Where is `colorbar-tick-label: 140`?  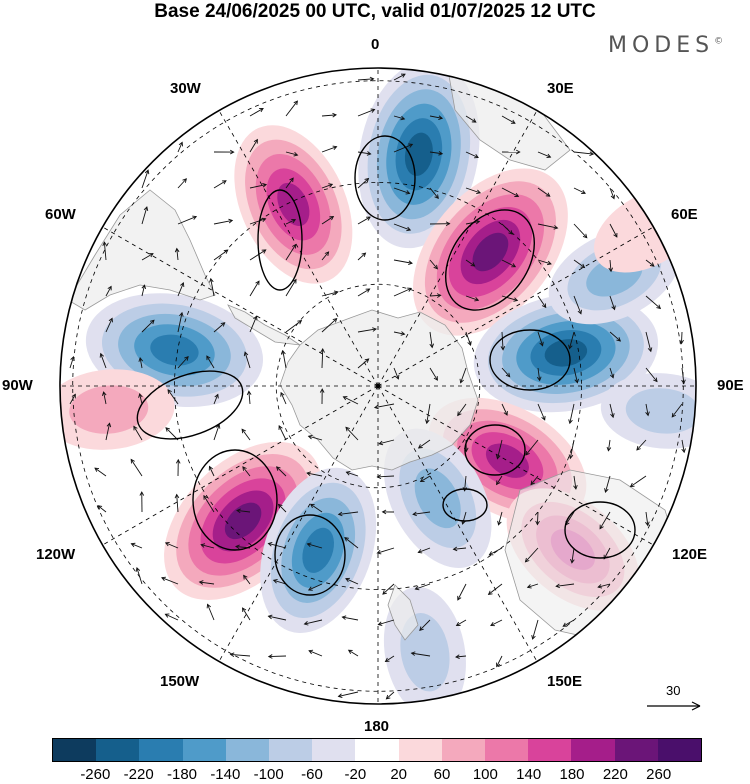 colorbar-tick-label: 140 is located at coordinates (528, 774).